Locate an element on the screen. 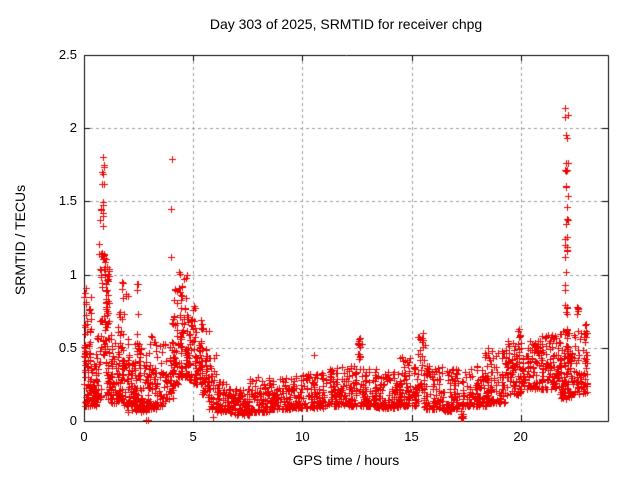  y-axis-label: SRMTID / TECUs is located at coordinates (20, 240).